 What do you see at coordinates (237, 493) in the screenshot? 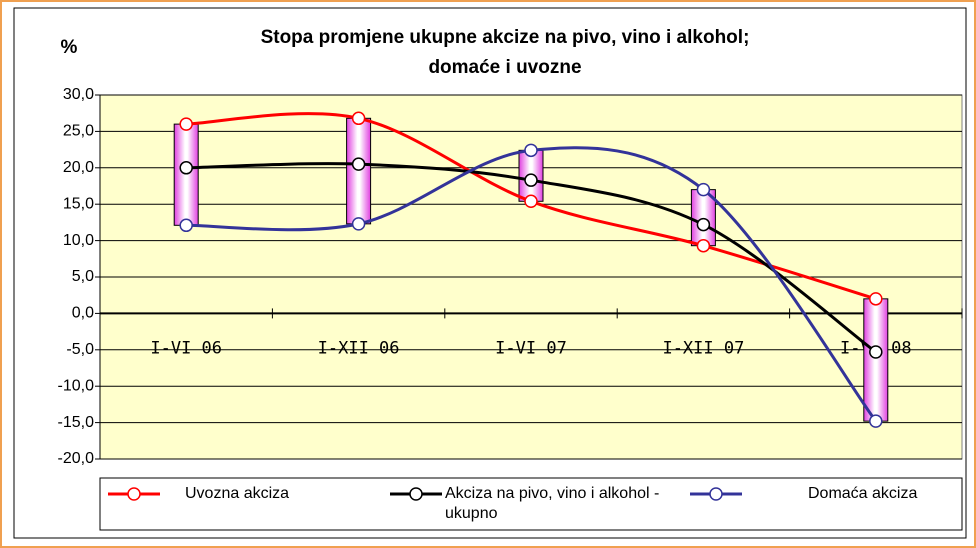
I see `legend-label: Uvozna akciza` at bounding box center [237, 493].